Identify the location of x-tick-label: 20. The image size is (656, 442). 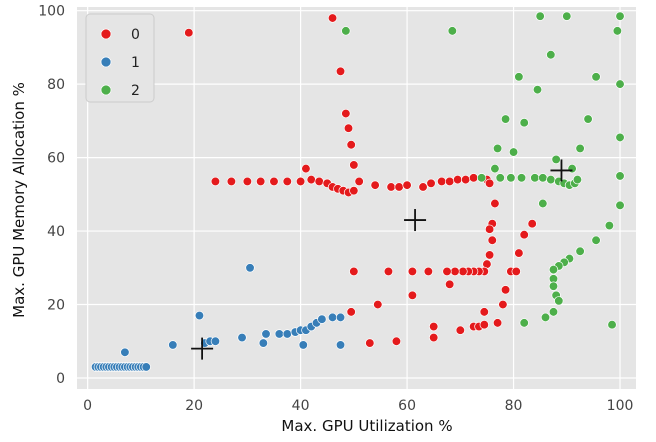
(194, 406).